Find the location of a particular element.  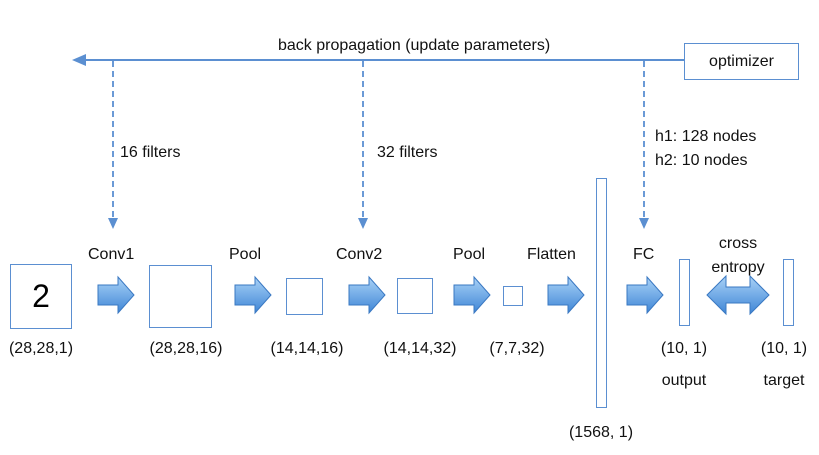

flatten-label: Flatten is located at coordinates (551, 254).